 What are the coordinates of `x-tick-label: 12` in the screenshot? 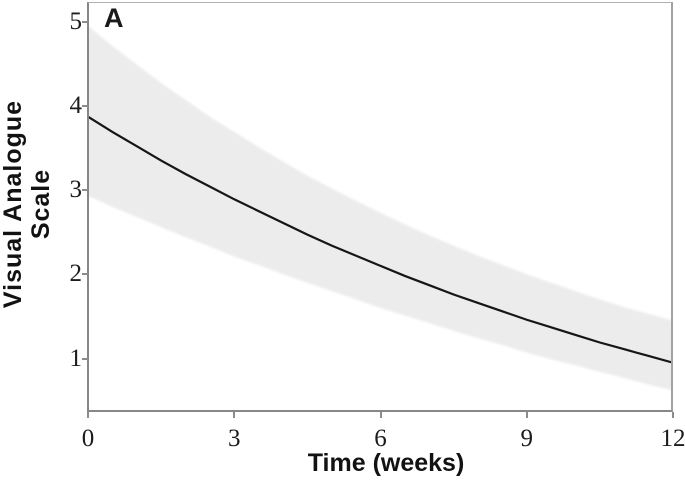 It's located at (672, 438).